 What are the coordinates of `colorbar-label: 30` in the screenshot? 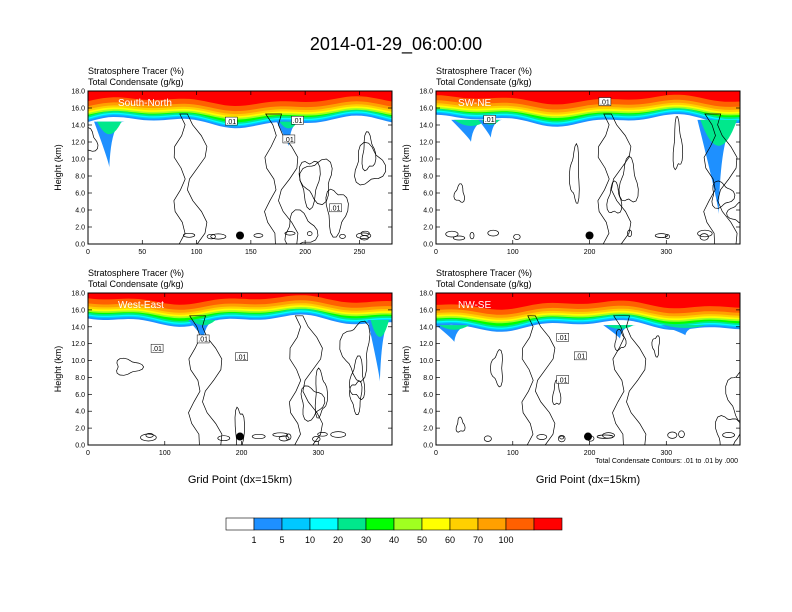 It's located at (366, 540).